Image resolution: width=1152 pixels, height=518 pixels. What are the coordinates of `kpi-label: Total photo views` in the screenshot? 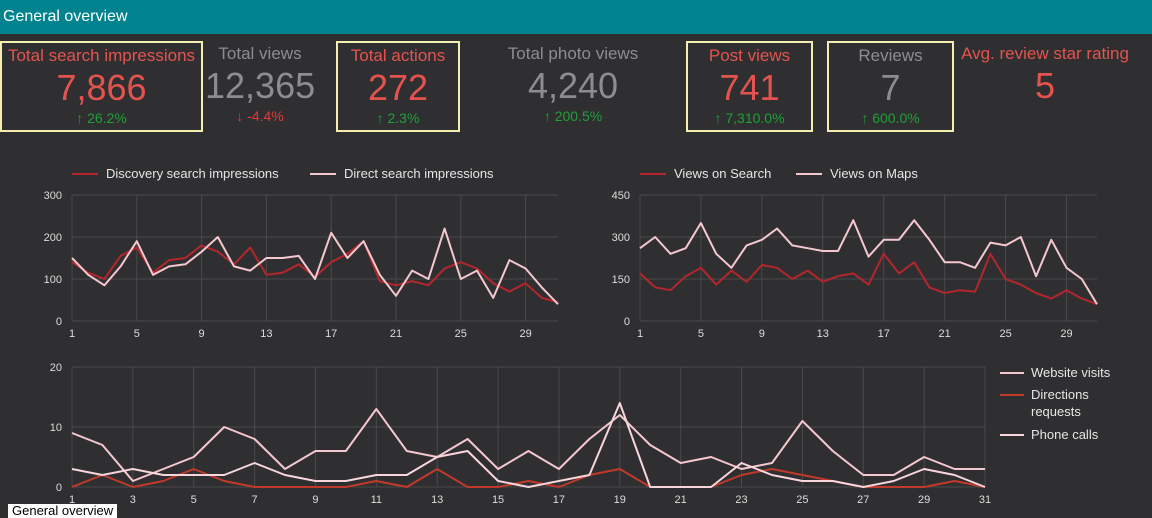 It's located at (573, 53).